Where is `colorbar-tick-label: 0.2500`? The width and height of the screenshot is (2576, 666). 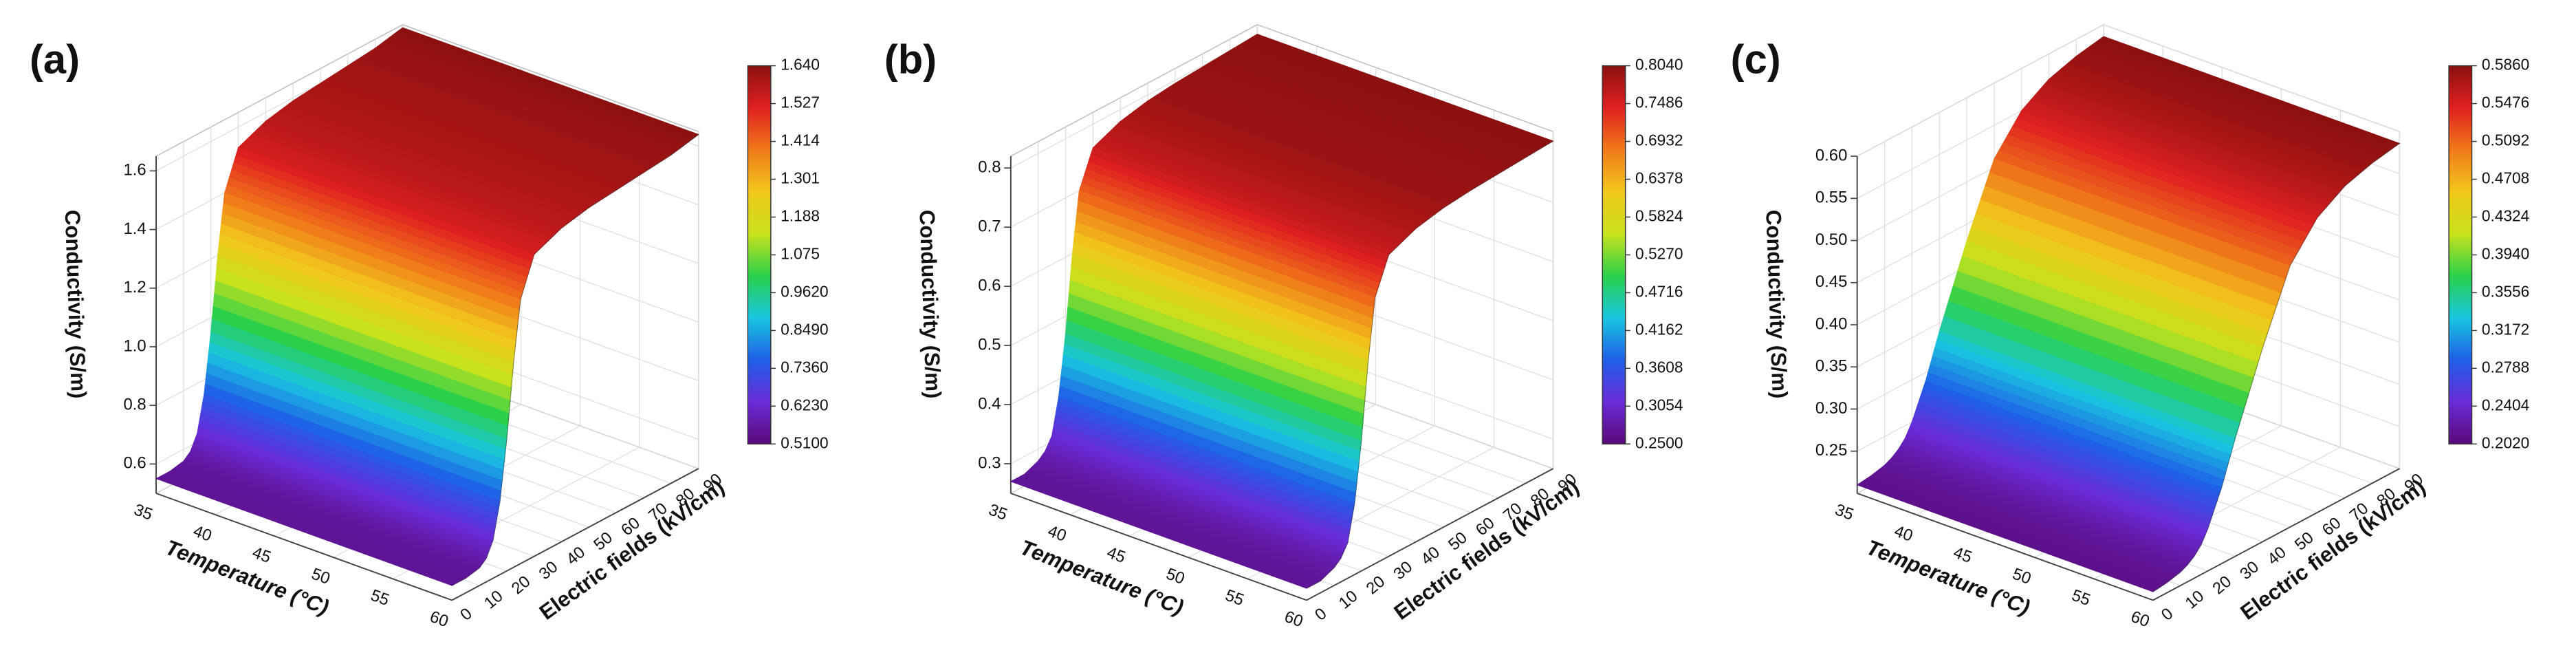 colorbar-tick-label: 0.2500 is located at coordinates (1659, 442).